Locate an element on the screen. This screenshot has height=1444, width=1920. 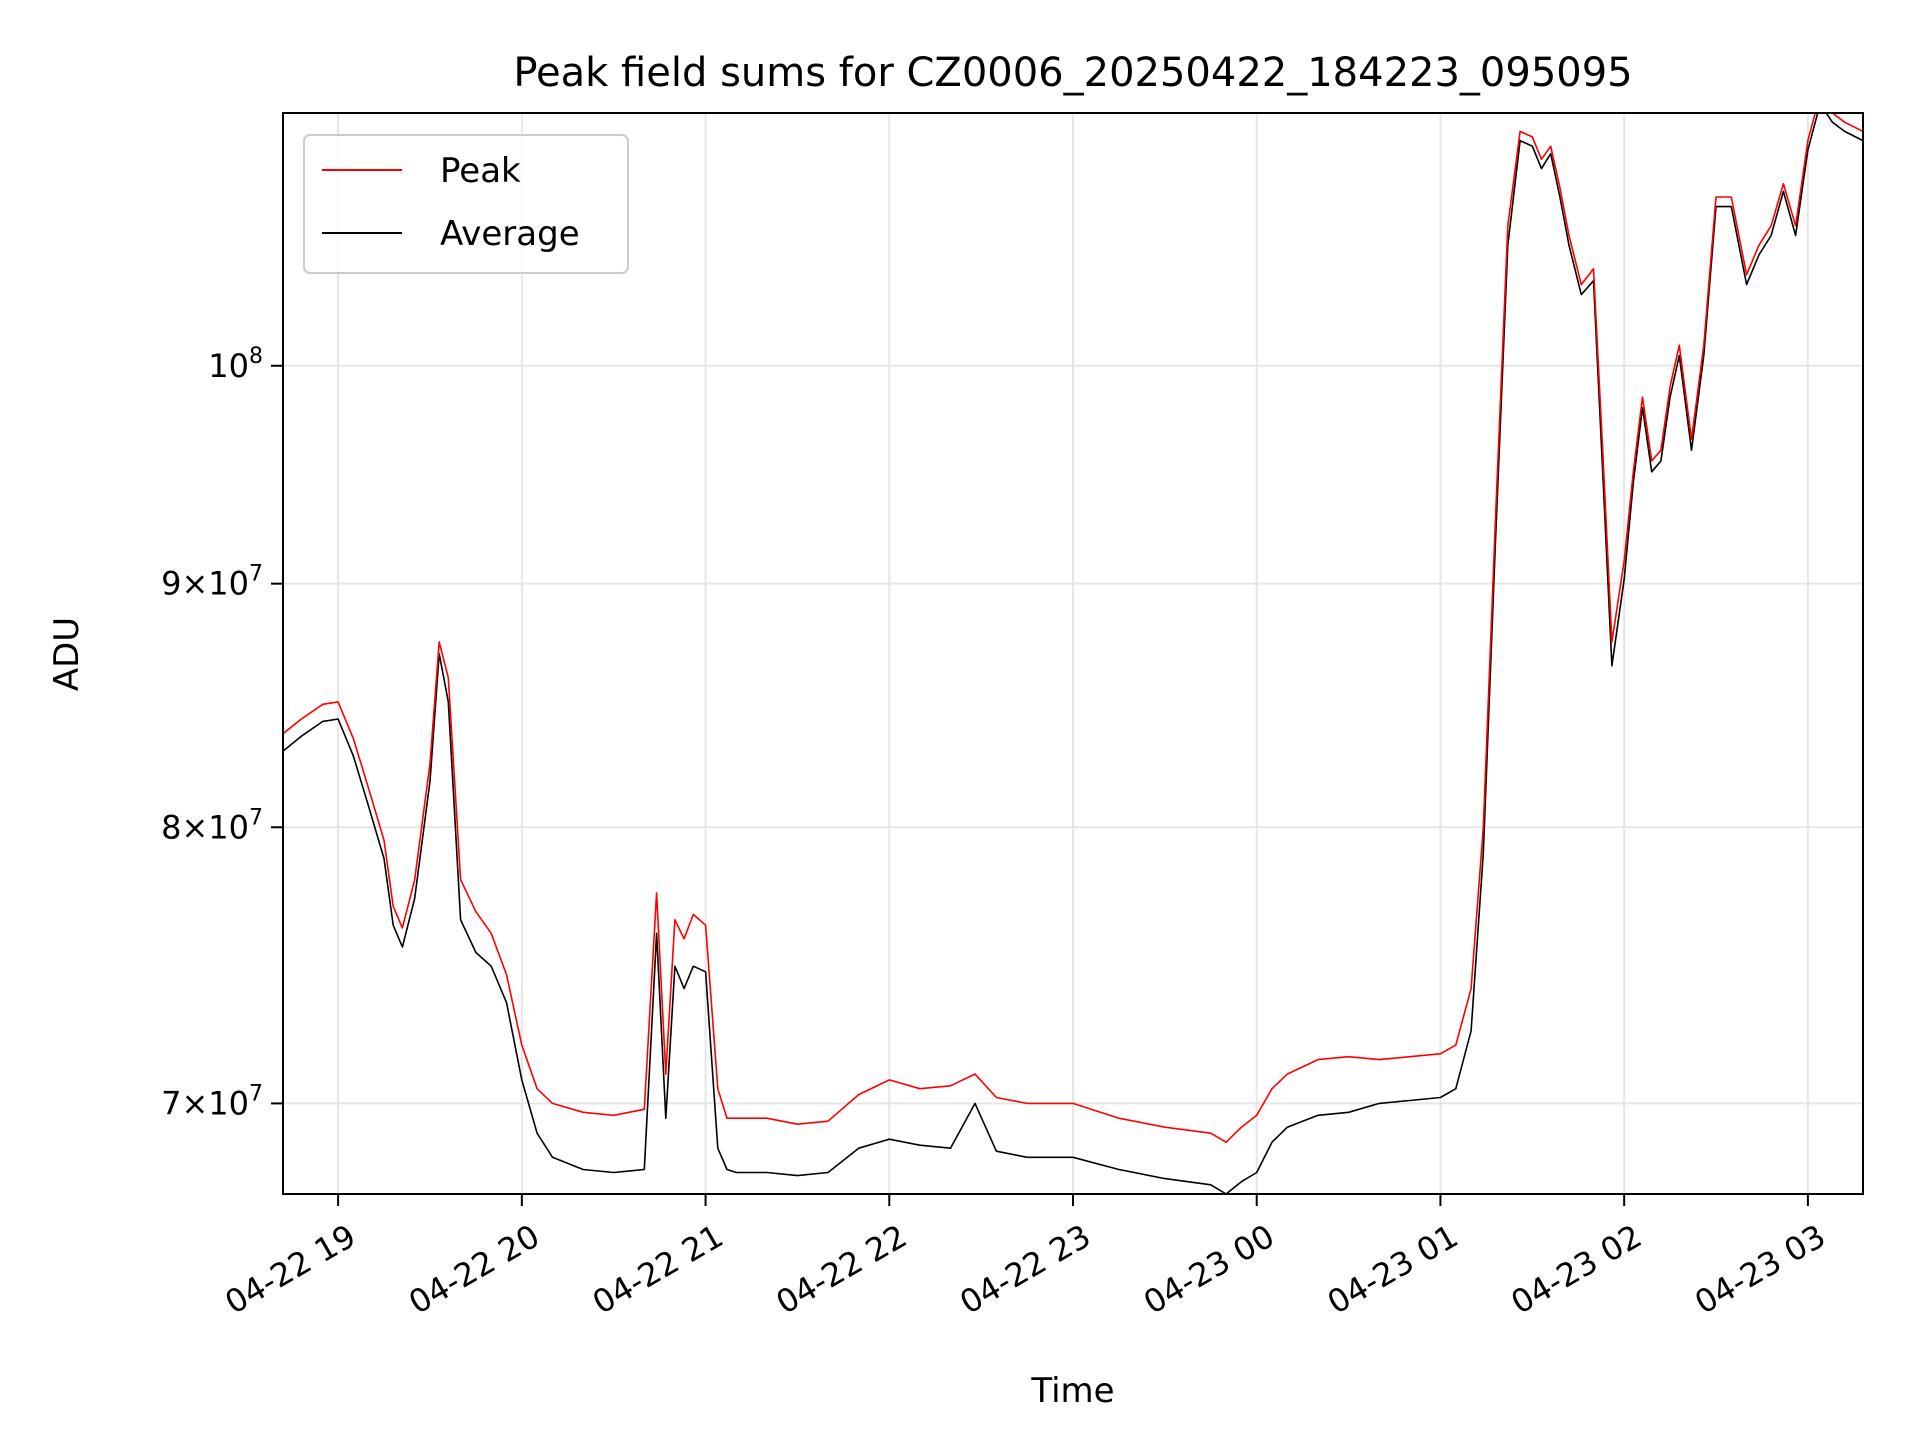
legend-label-average: Average is located at coordinates (510, 234).